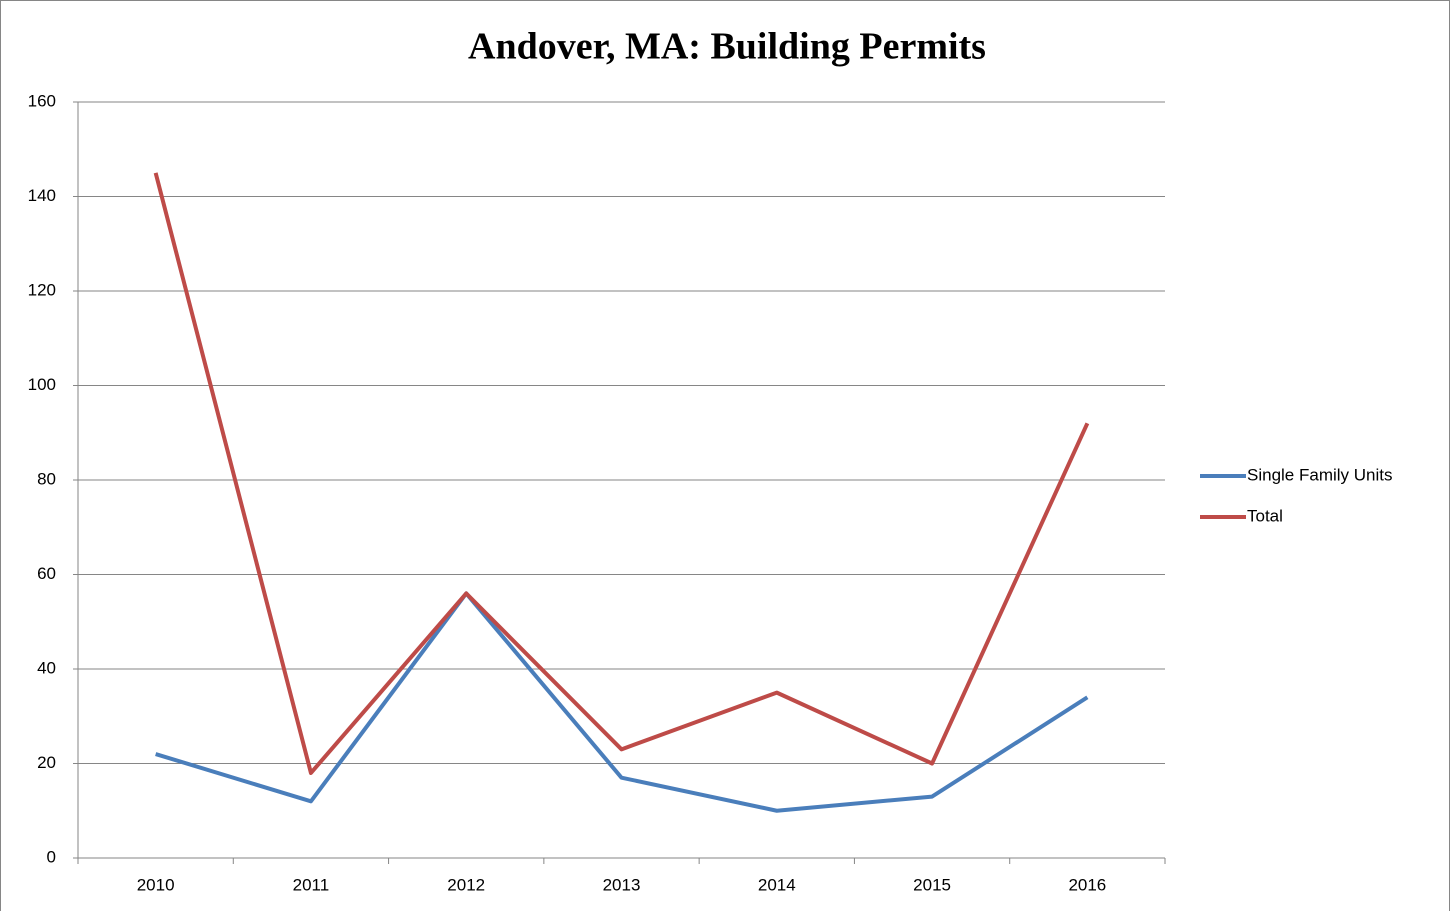 Image resolution: width=1450 pixels, height=911 pixels. I want to click on y-tick-label: 120, so click(42, 289).